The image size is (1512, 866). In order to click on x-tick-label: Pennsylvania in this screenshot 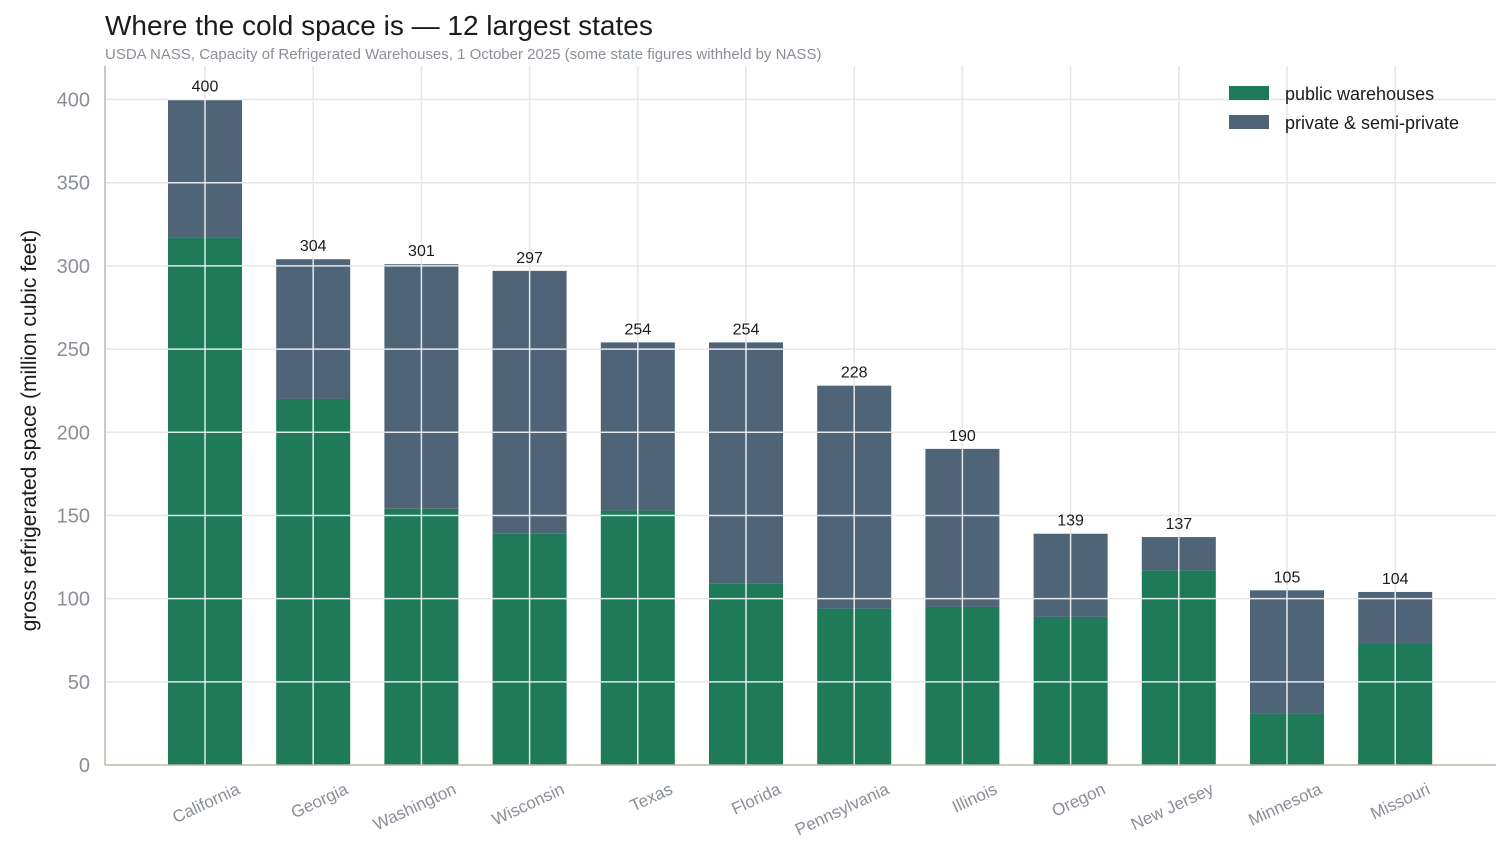, I will do `click(842, 809)`.